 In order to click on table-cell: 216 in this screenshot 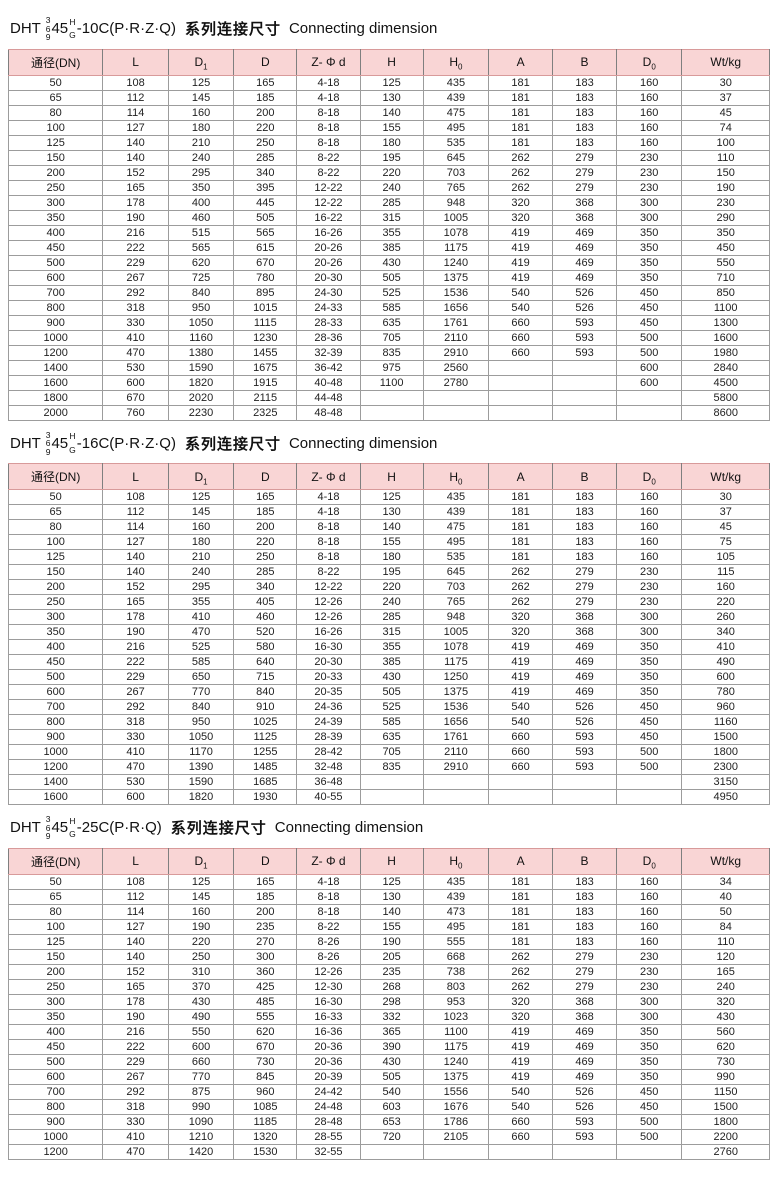, I will do `click(135, 233)`.